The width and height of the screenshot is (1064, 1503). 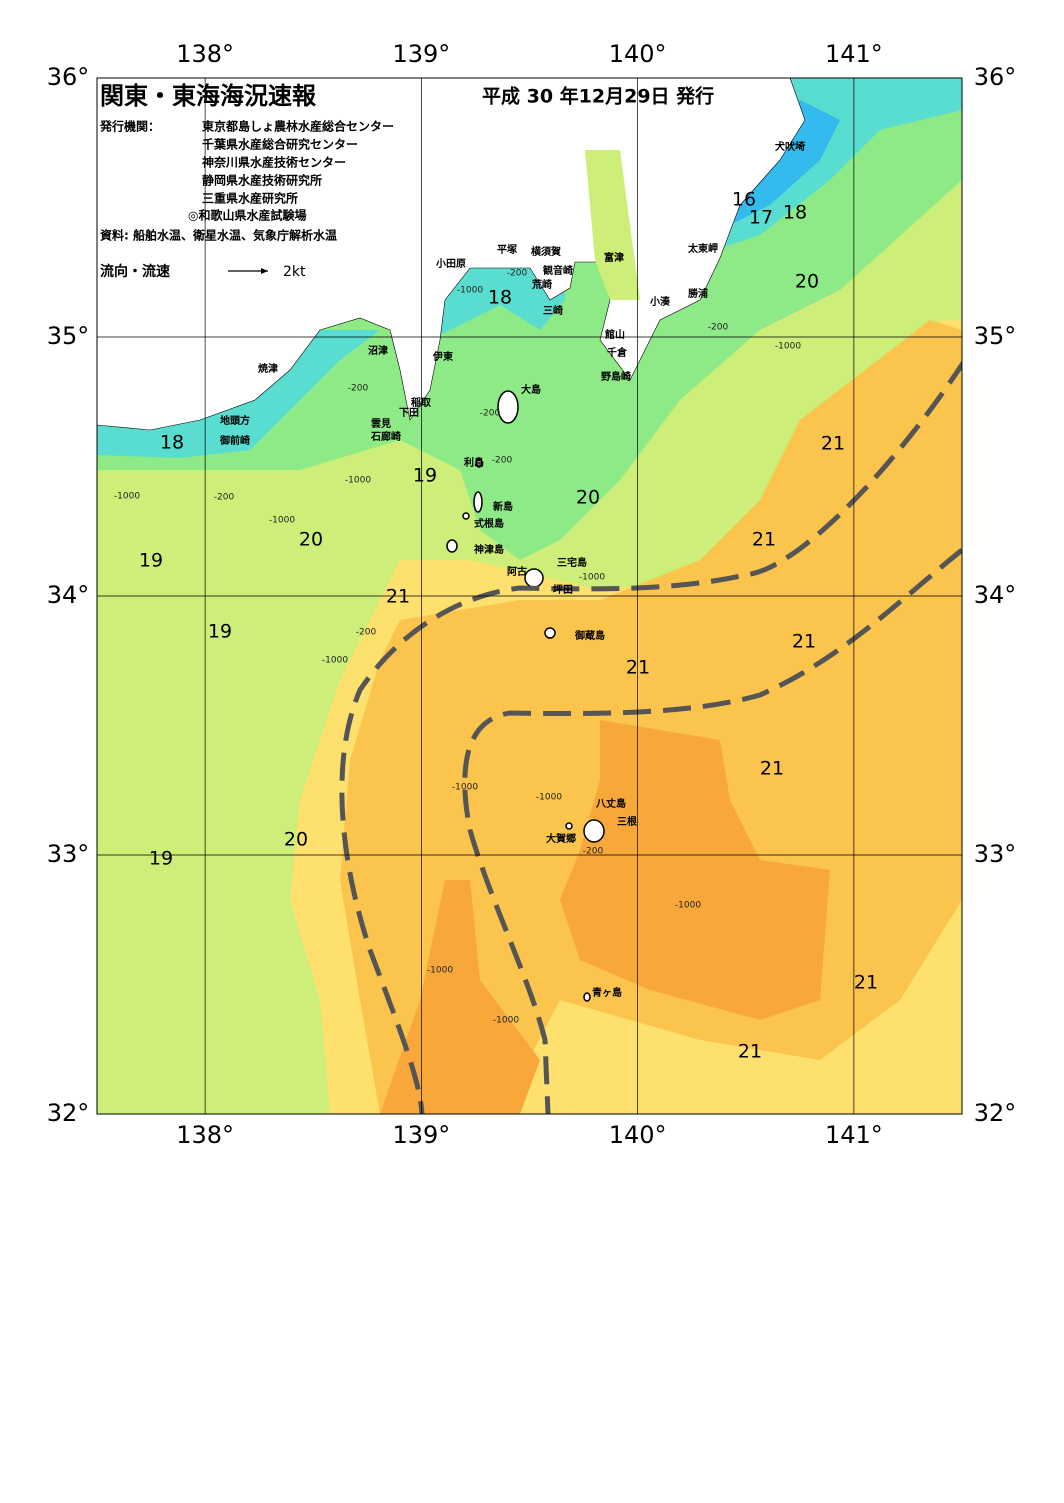 I want to click on publisher: 千葉県水産総合研究センター, so click(x=280, y=144).